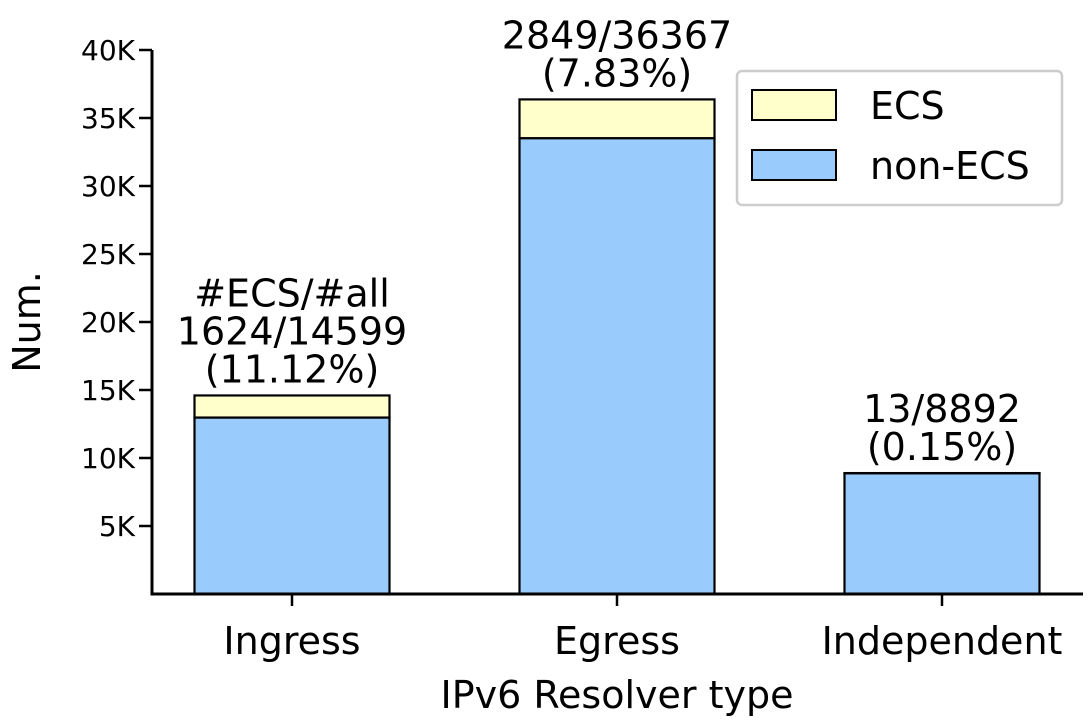  I want to click on y-tick-label: 20K, so click(108, 322).